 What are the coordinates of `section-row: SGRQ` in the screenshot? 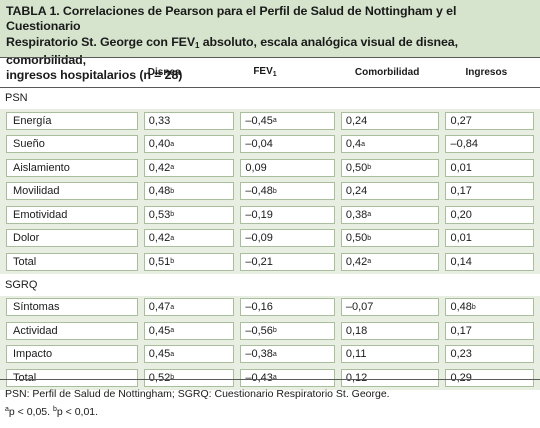 It's located at (270, 285).